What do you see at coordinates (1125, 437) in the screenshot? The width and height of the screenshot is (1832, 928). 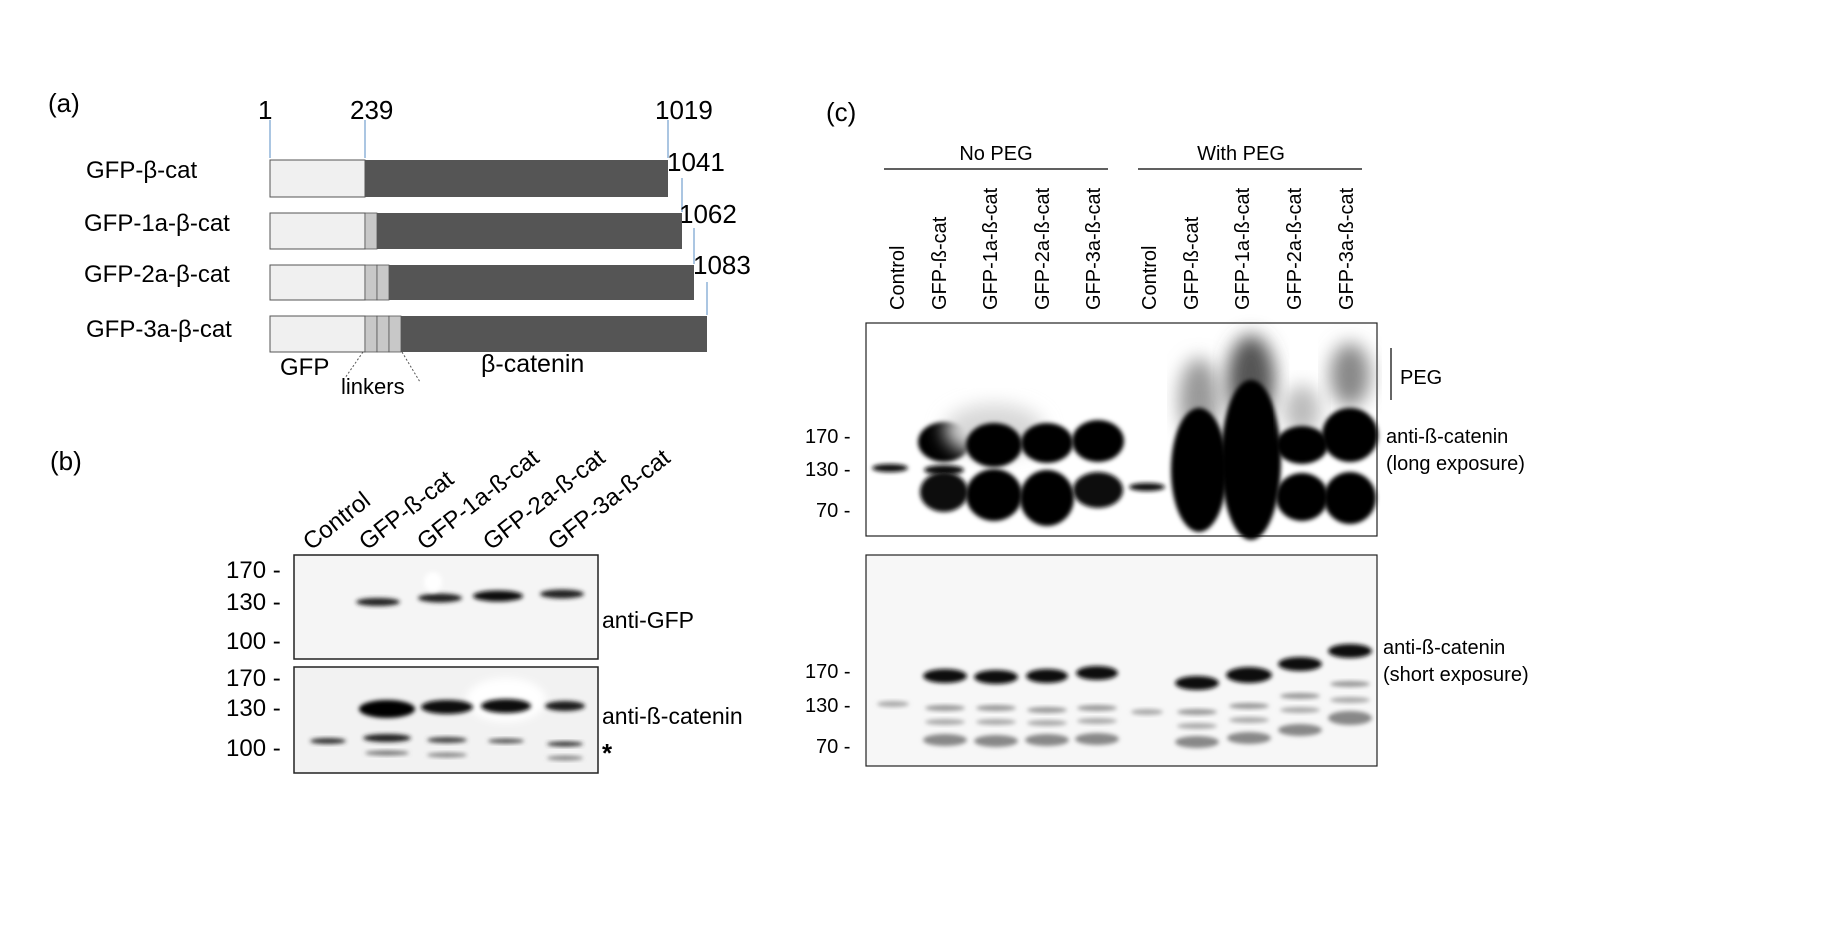 I see `blot-long-exposure-bands` at bounding box center [1125, 437].